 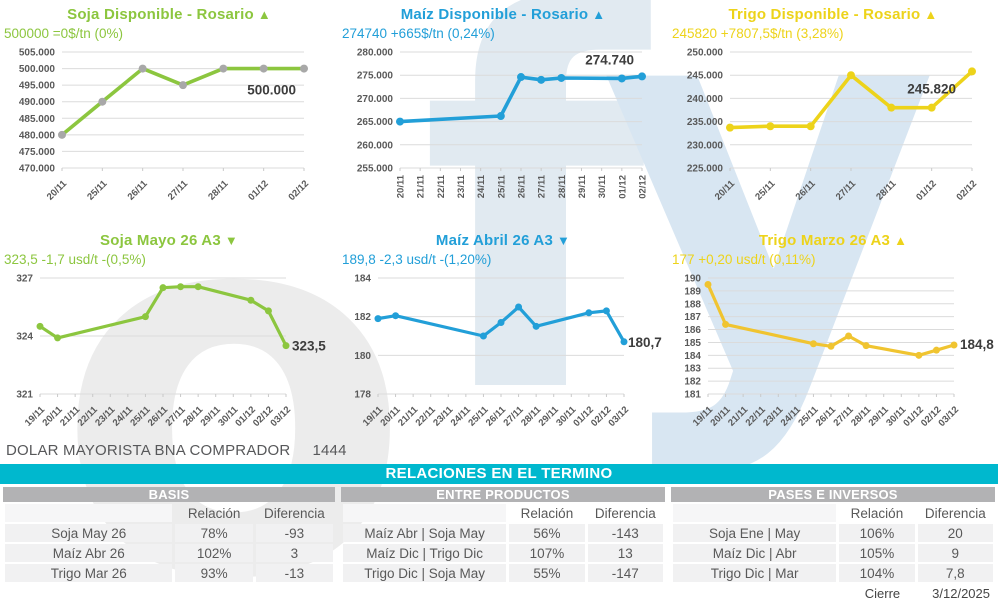 What do you see at coordinates (609, 59) in the screenshot?
I see `last-value-label: 274.740` at bounding box center [609, 59].